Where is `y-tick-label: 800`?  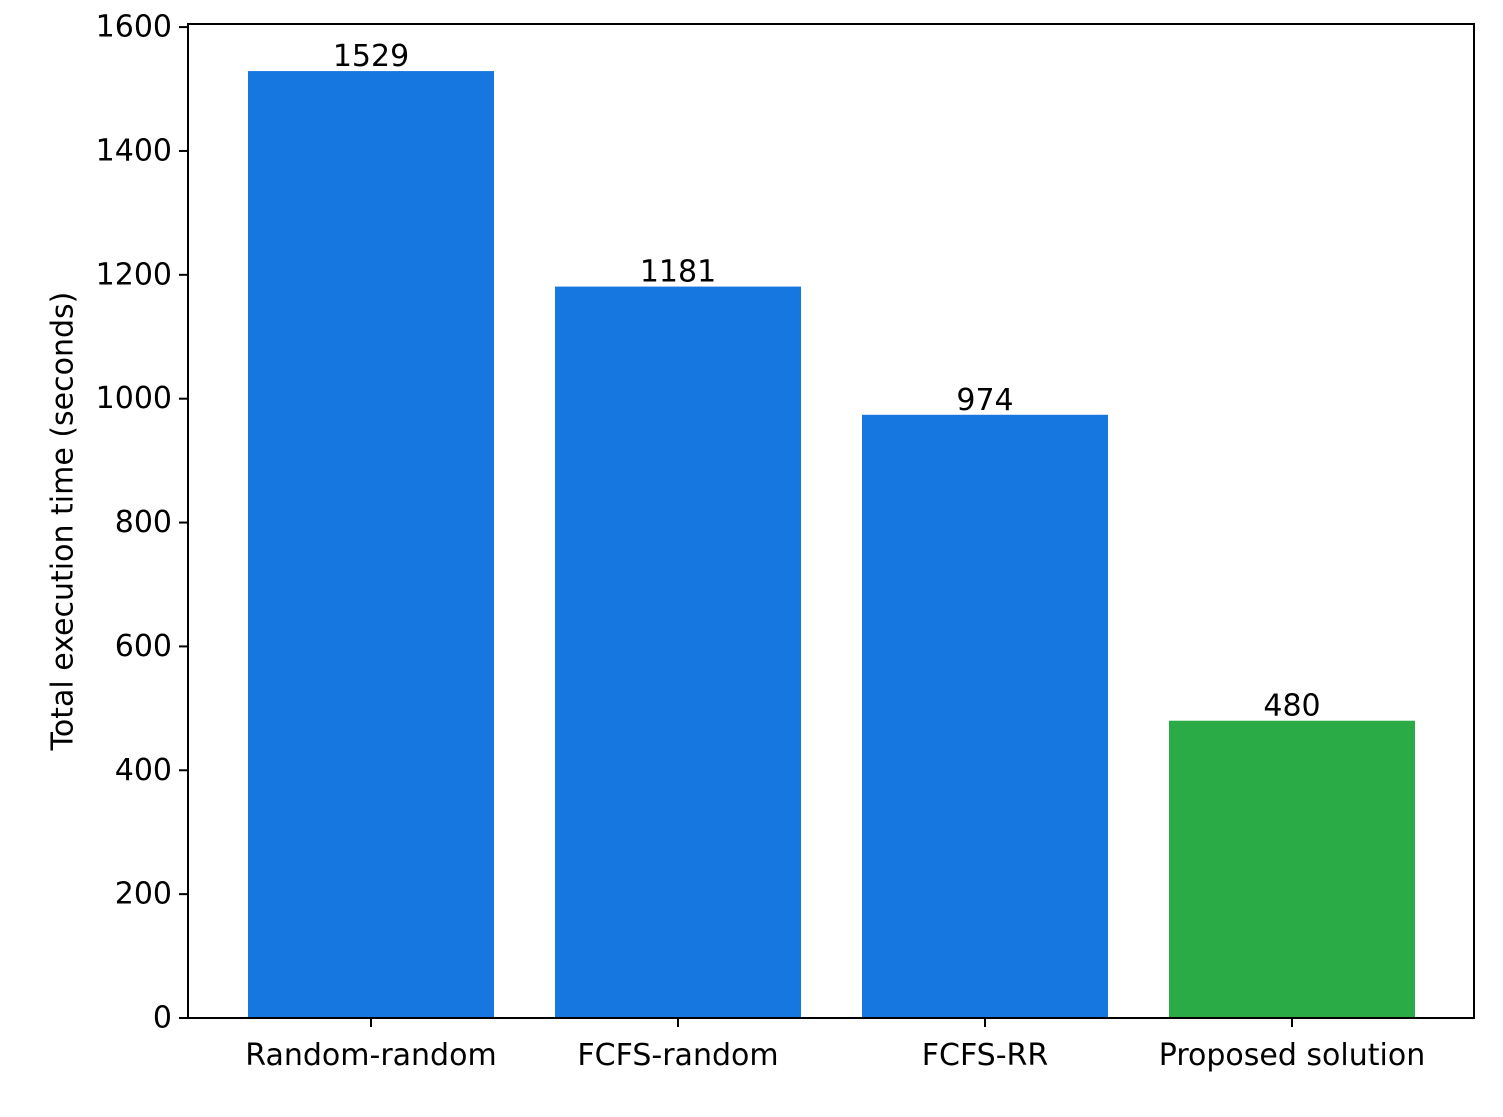
y-tick-label: 800 is located at coordinates (143, 522).